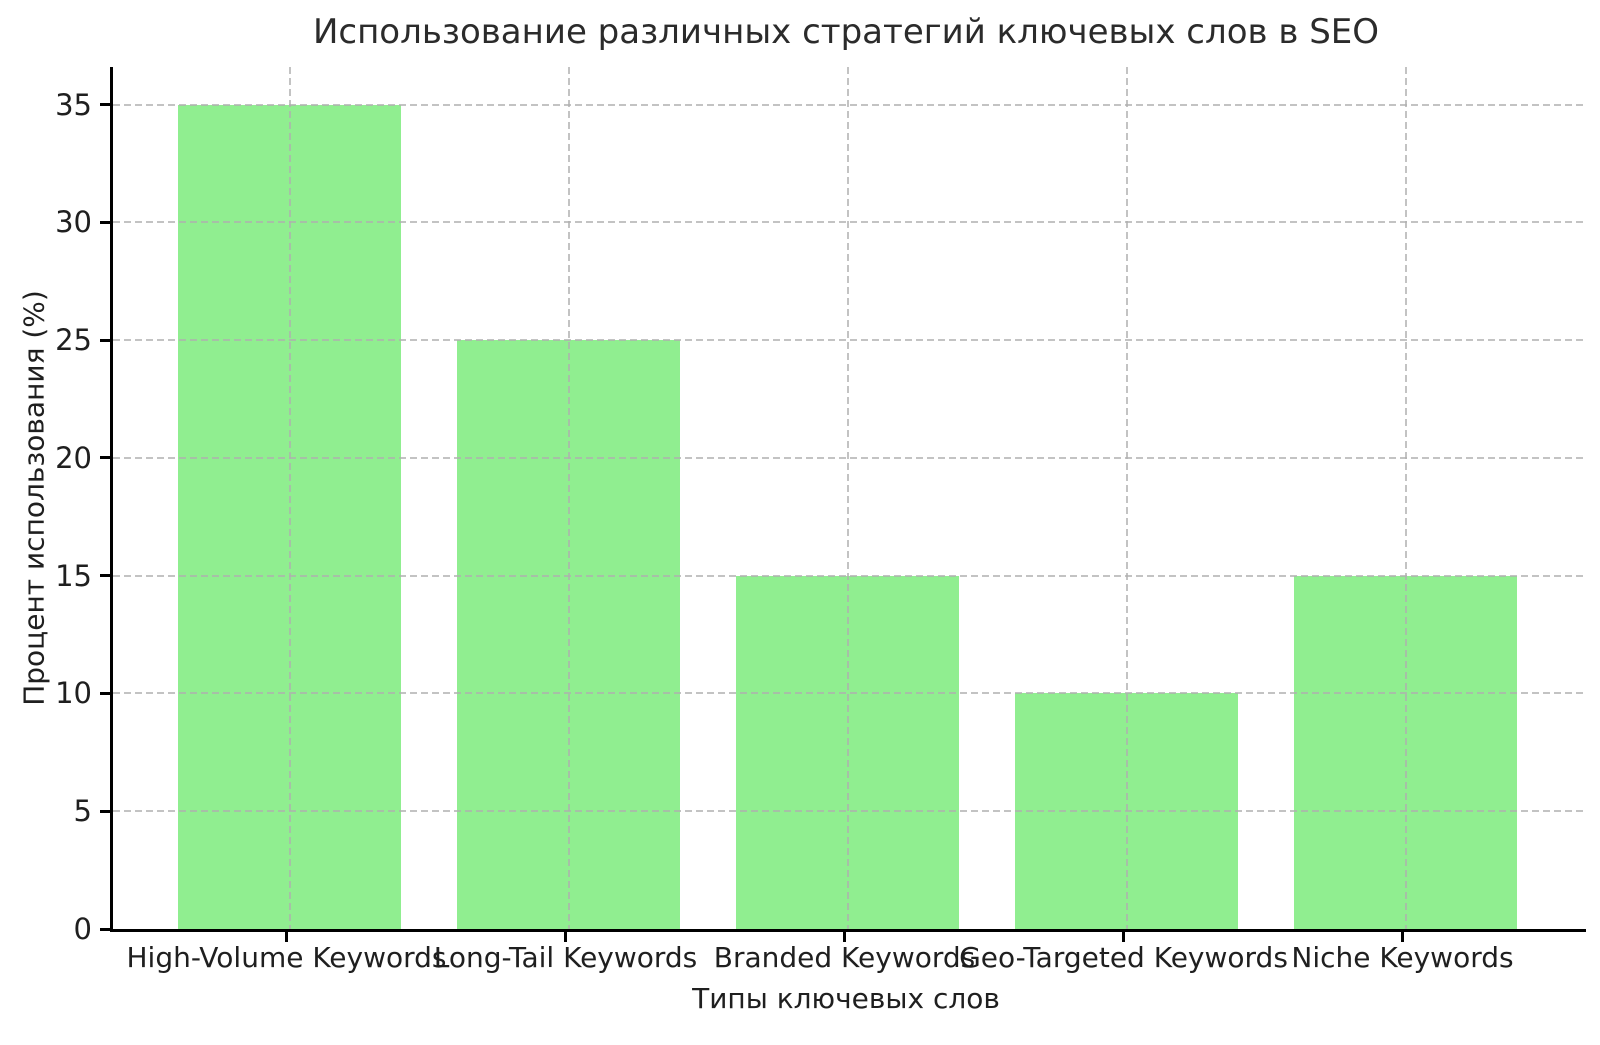 The width and height of the screenshot is (1600, 1045). I want to click on y-tick-label: 10, so click(73, 693).